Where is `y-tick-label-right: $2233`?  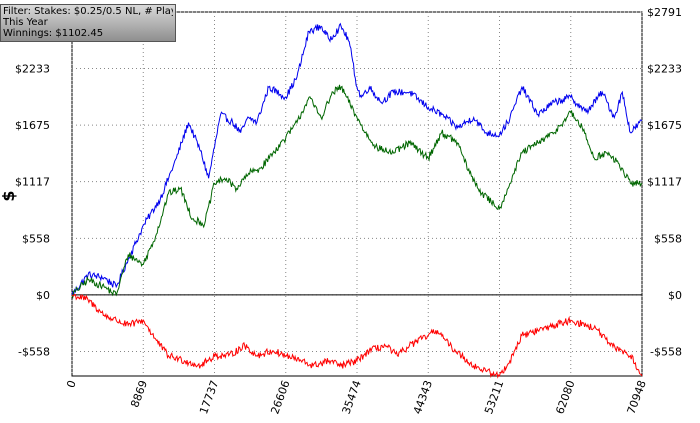
y-tick-label-right: $2233 is located at coordinates (664, 69).